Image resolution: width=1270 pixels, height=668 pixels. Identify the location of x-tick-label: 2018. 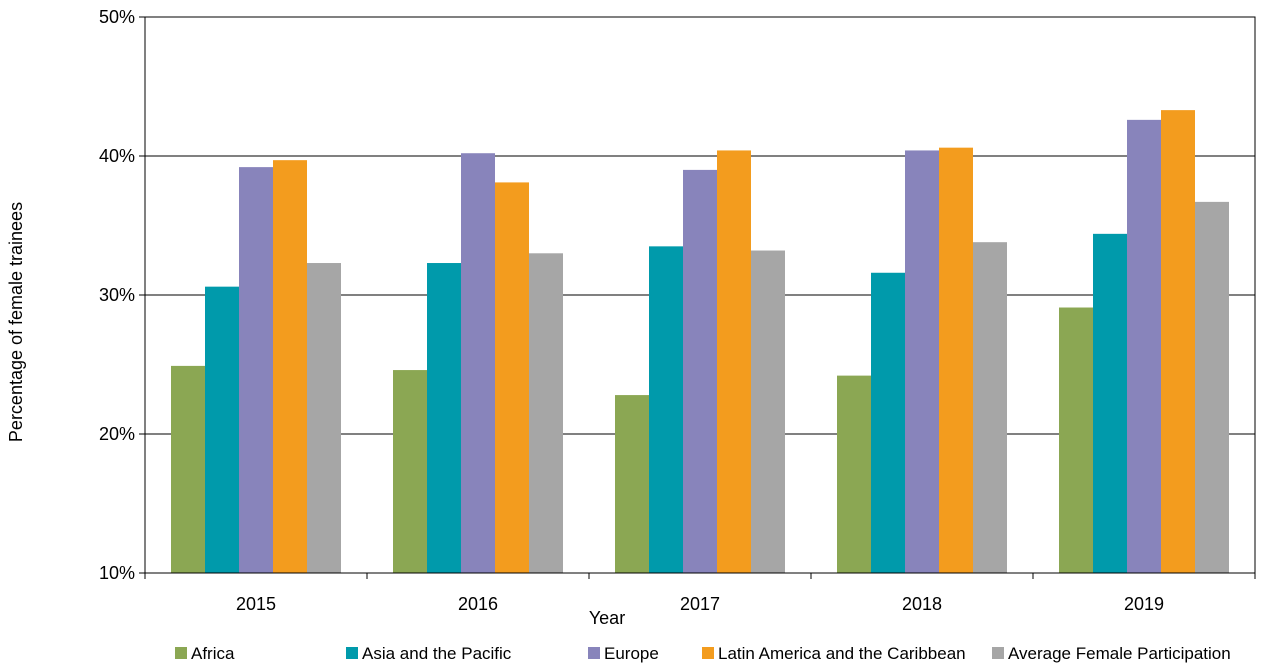
(922, 604).